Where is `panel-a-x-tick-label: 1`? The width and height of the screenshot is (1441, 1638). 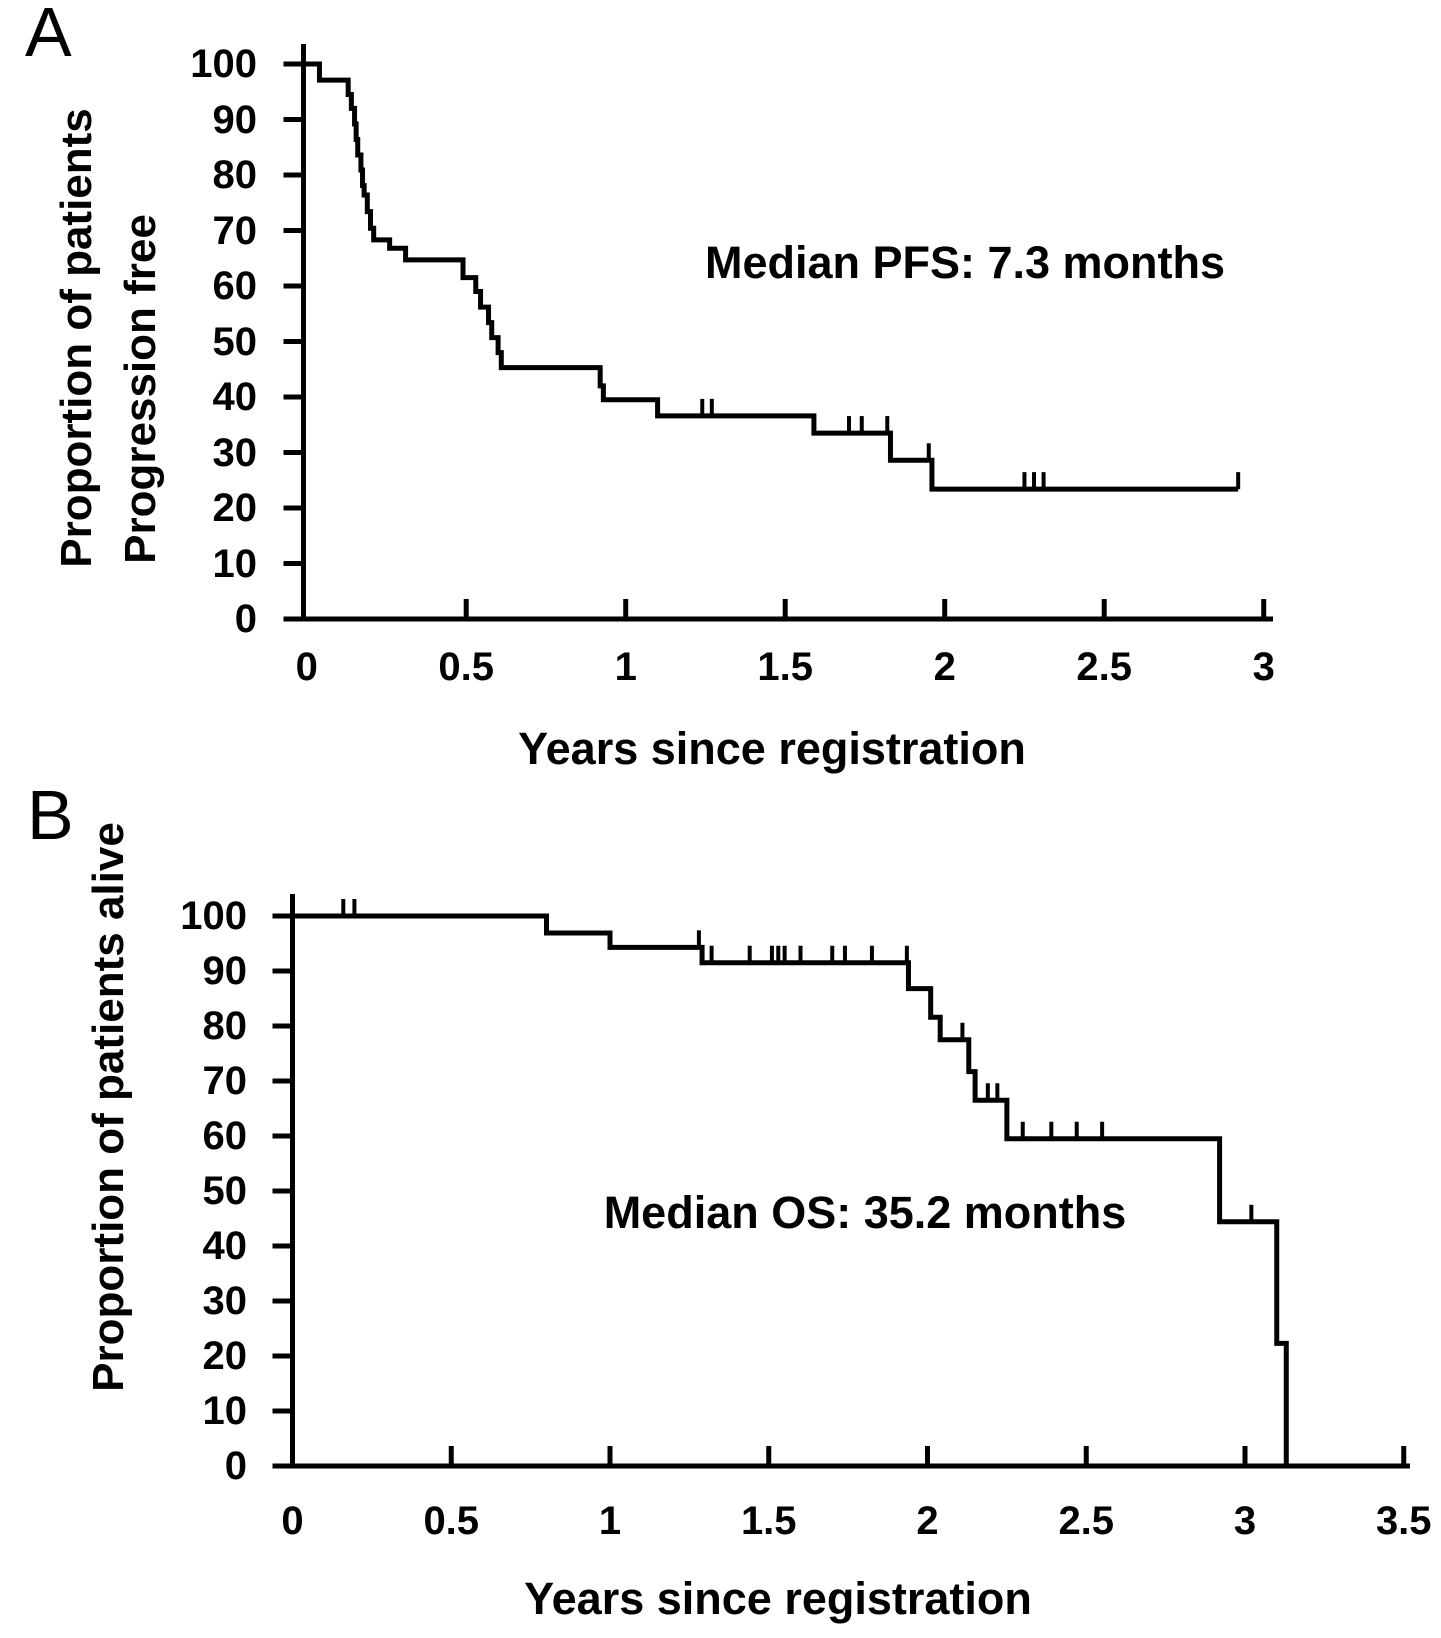
panel-a-x-tick-label: 1 is located at coordinates (625, 667).